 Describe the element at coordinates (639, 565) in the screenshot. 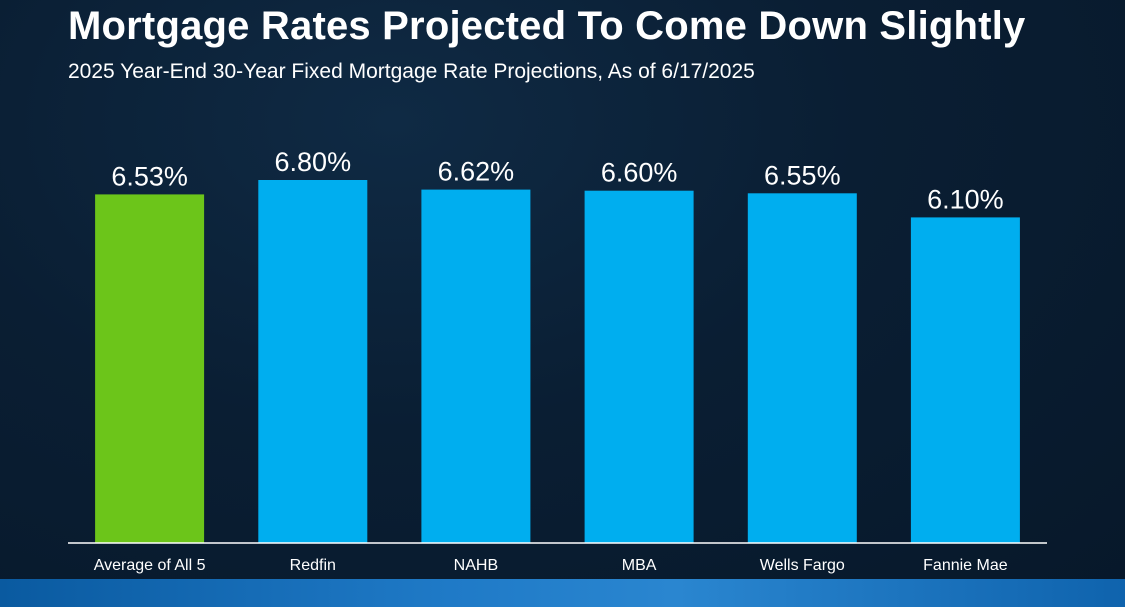

I see `category-label-mba: MBA` at that location.